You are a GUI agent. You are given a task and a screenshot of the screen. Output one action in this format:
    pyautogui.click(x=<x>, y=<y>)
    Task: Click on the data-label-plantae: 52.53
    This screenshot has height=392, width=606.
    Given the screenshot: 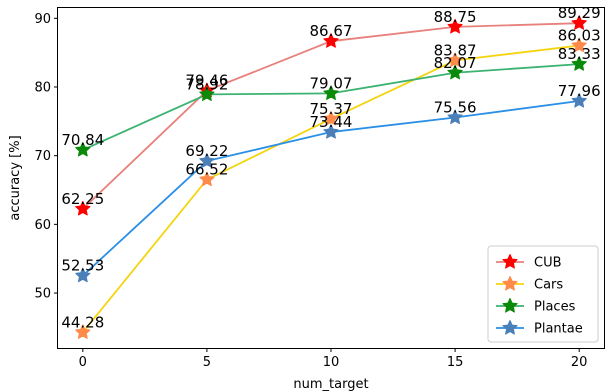 What is the action you would take?
    pyautogui.click(x=82, y=266)
    